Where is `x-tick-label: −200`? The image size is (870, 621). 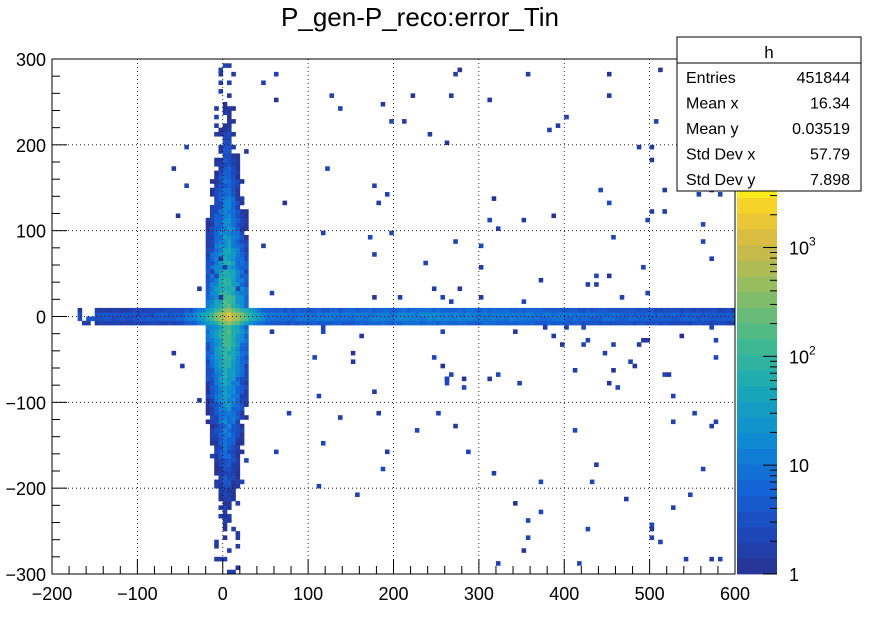 x-tick-label: −200 is located at coordinates (52, 594).